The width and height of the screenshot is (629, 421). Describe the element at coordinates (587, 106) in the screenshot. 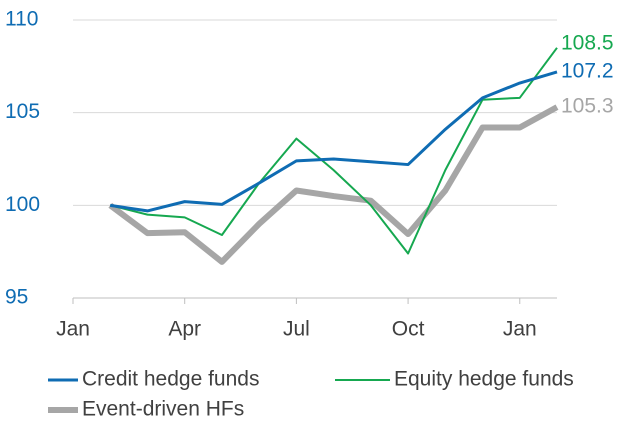

I see `end-label: 105.3` at that location.